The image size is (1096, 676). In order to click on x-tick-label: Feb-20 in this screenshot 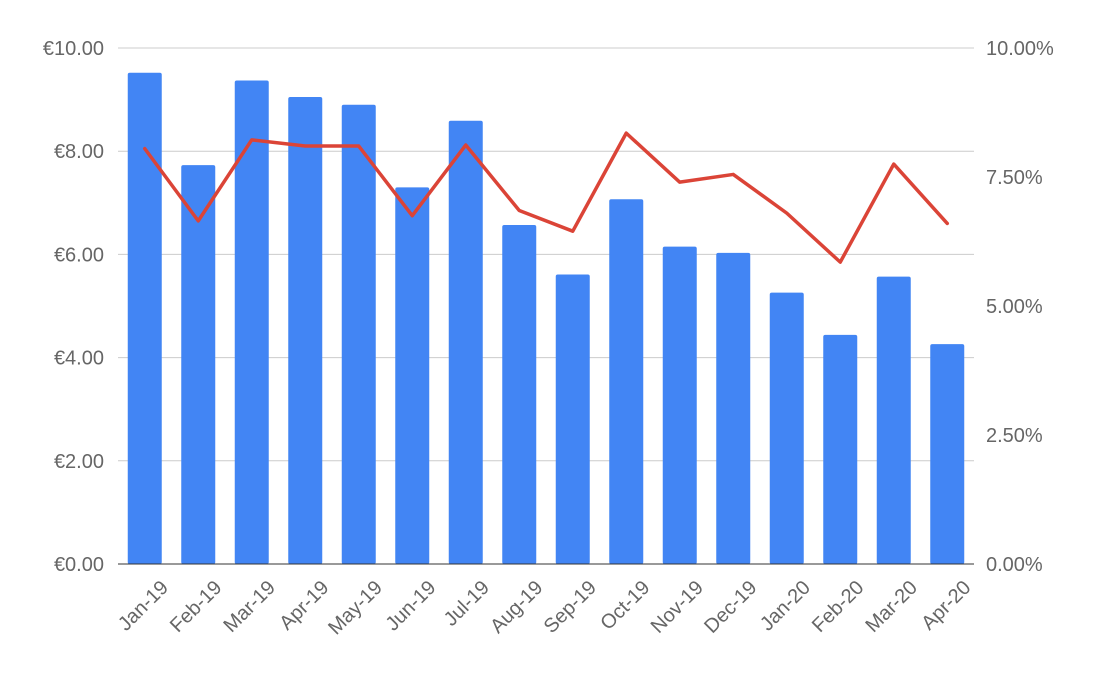, I will do `click(838, 607)`.